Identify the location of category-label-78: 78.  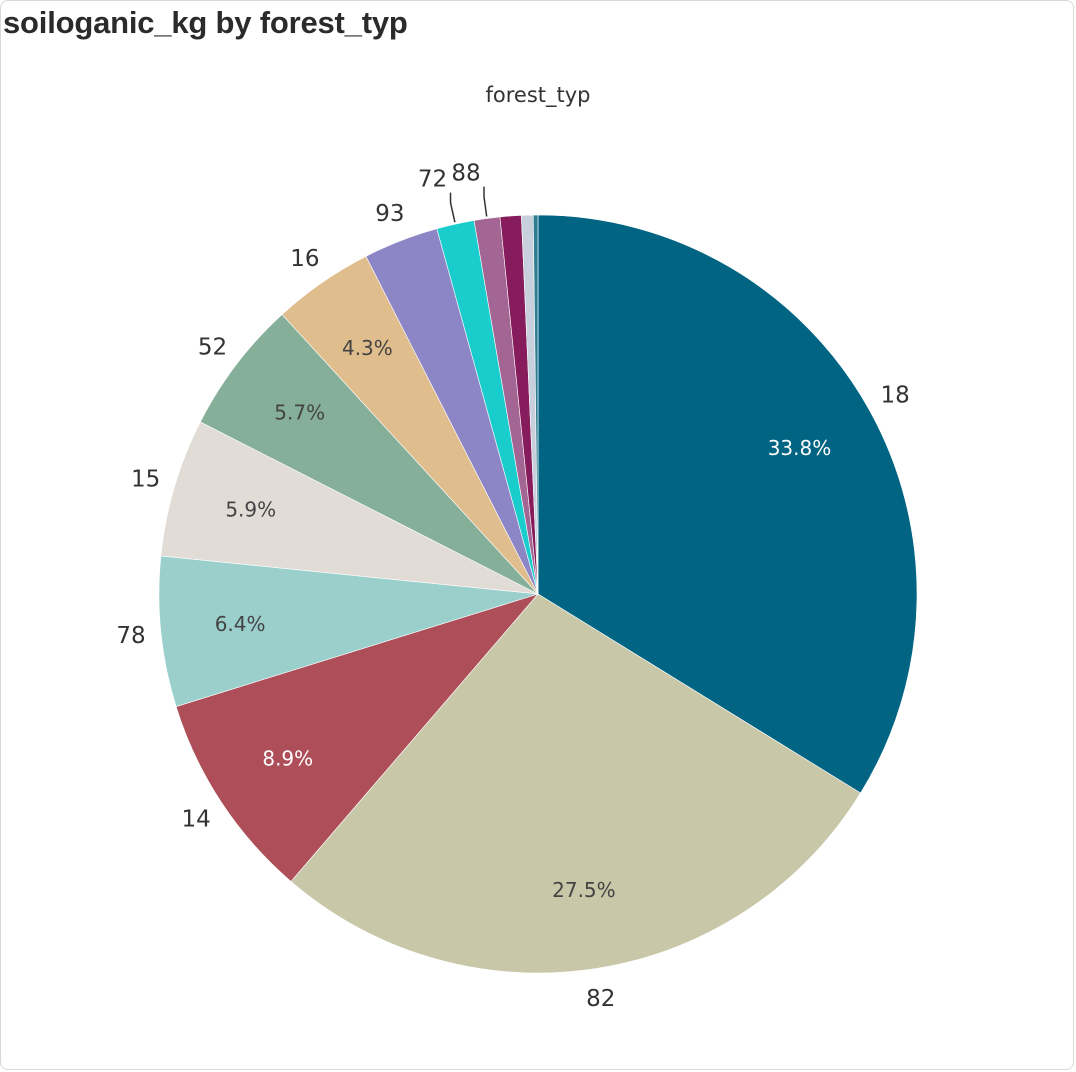
(130, 636).